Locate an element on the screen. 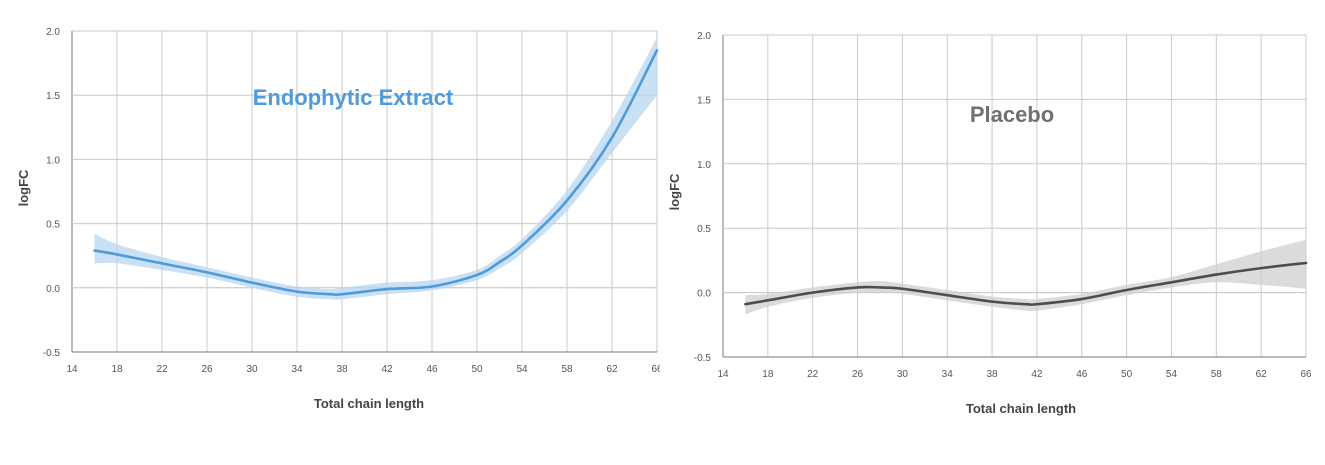 This screenshot has height=465, width=1325. series-line is located at coordinates (1026, 283).